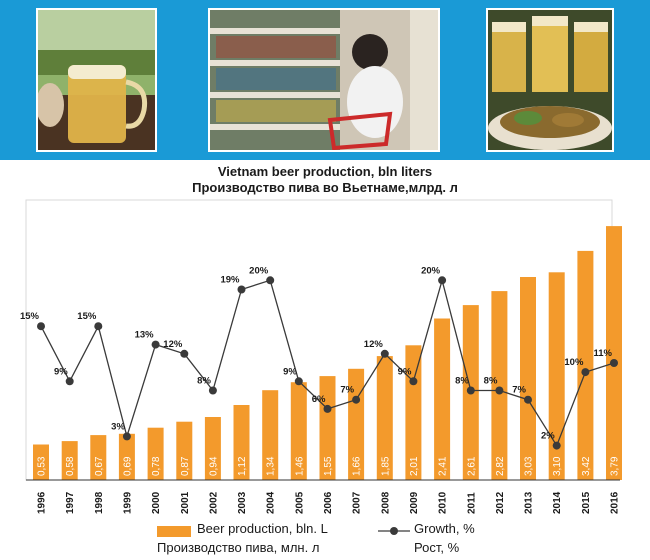  I want to click on bar-label-2003: 1,12, so click(242, 466).